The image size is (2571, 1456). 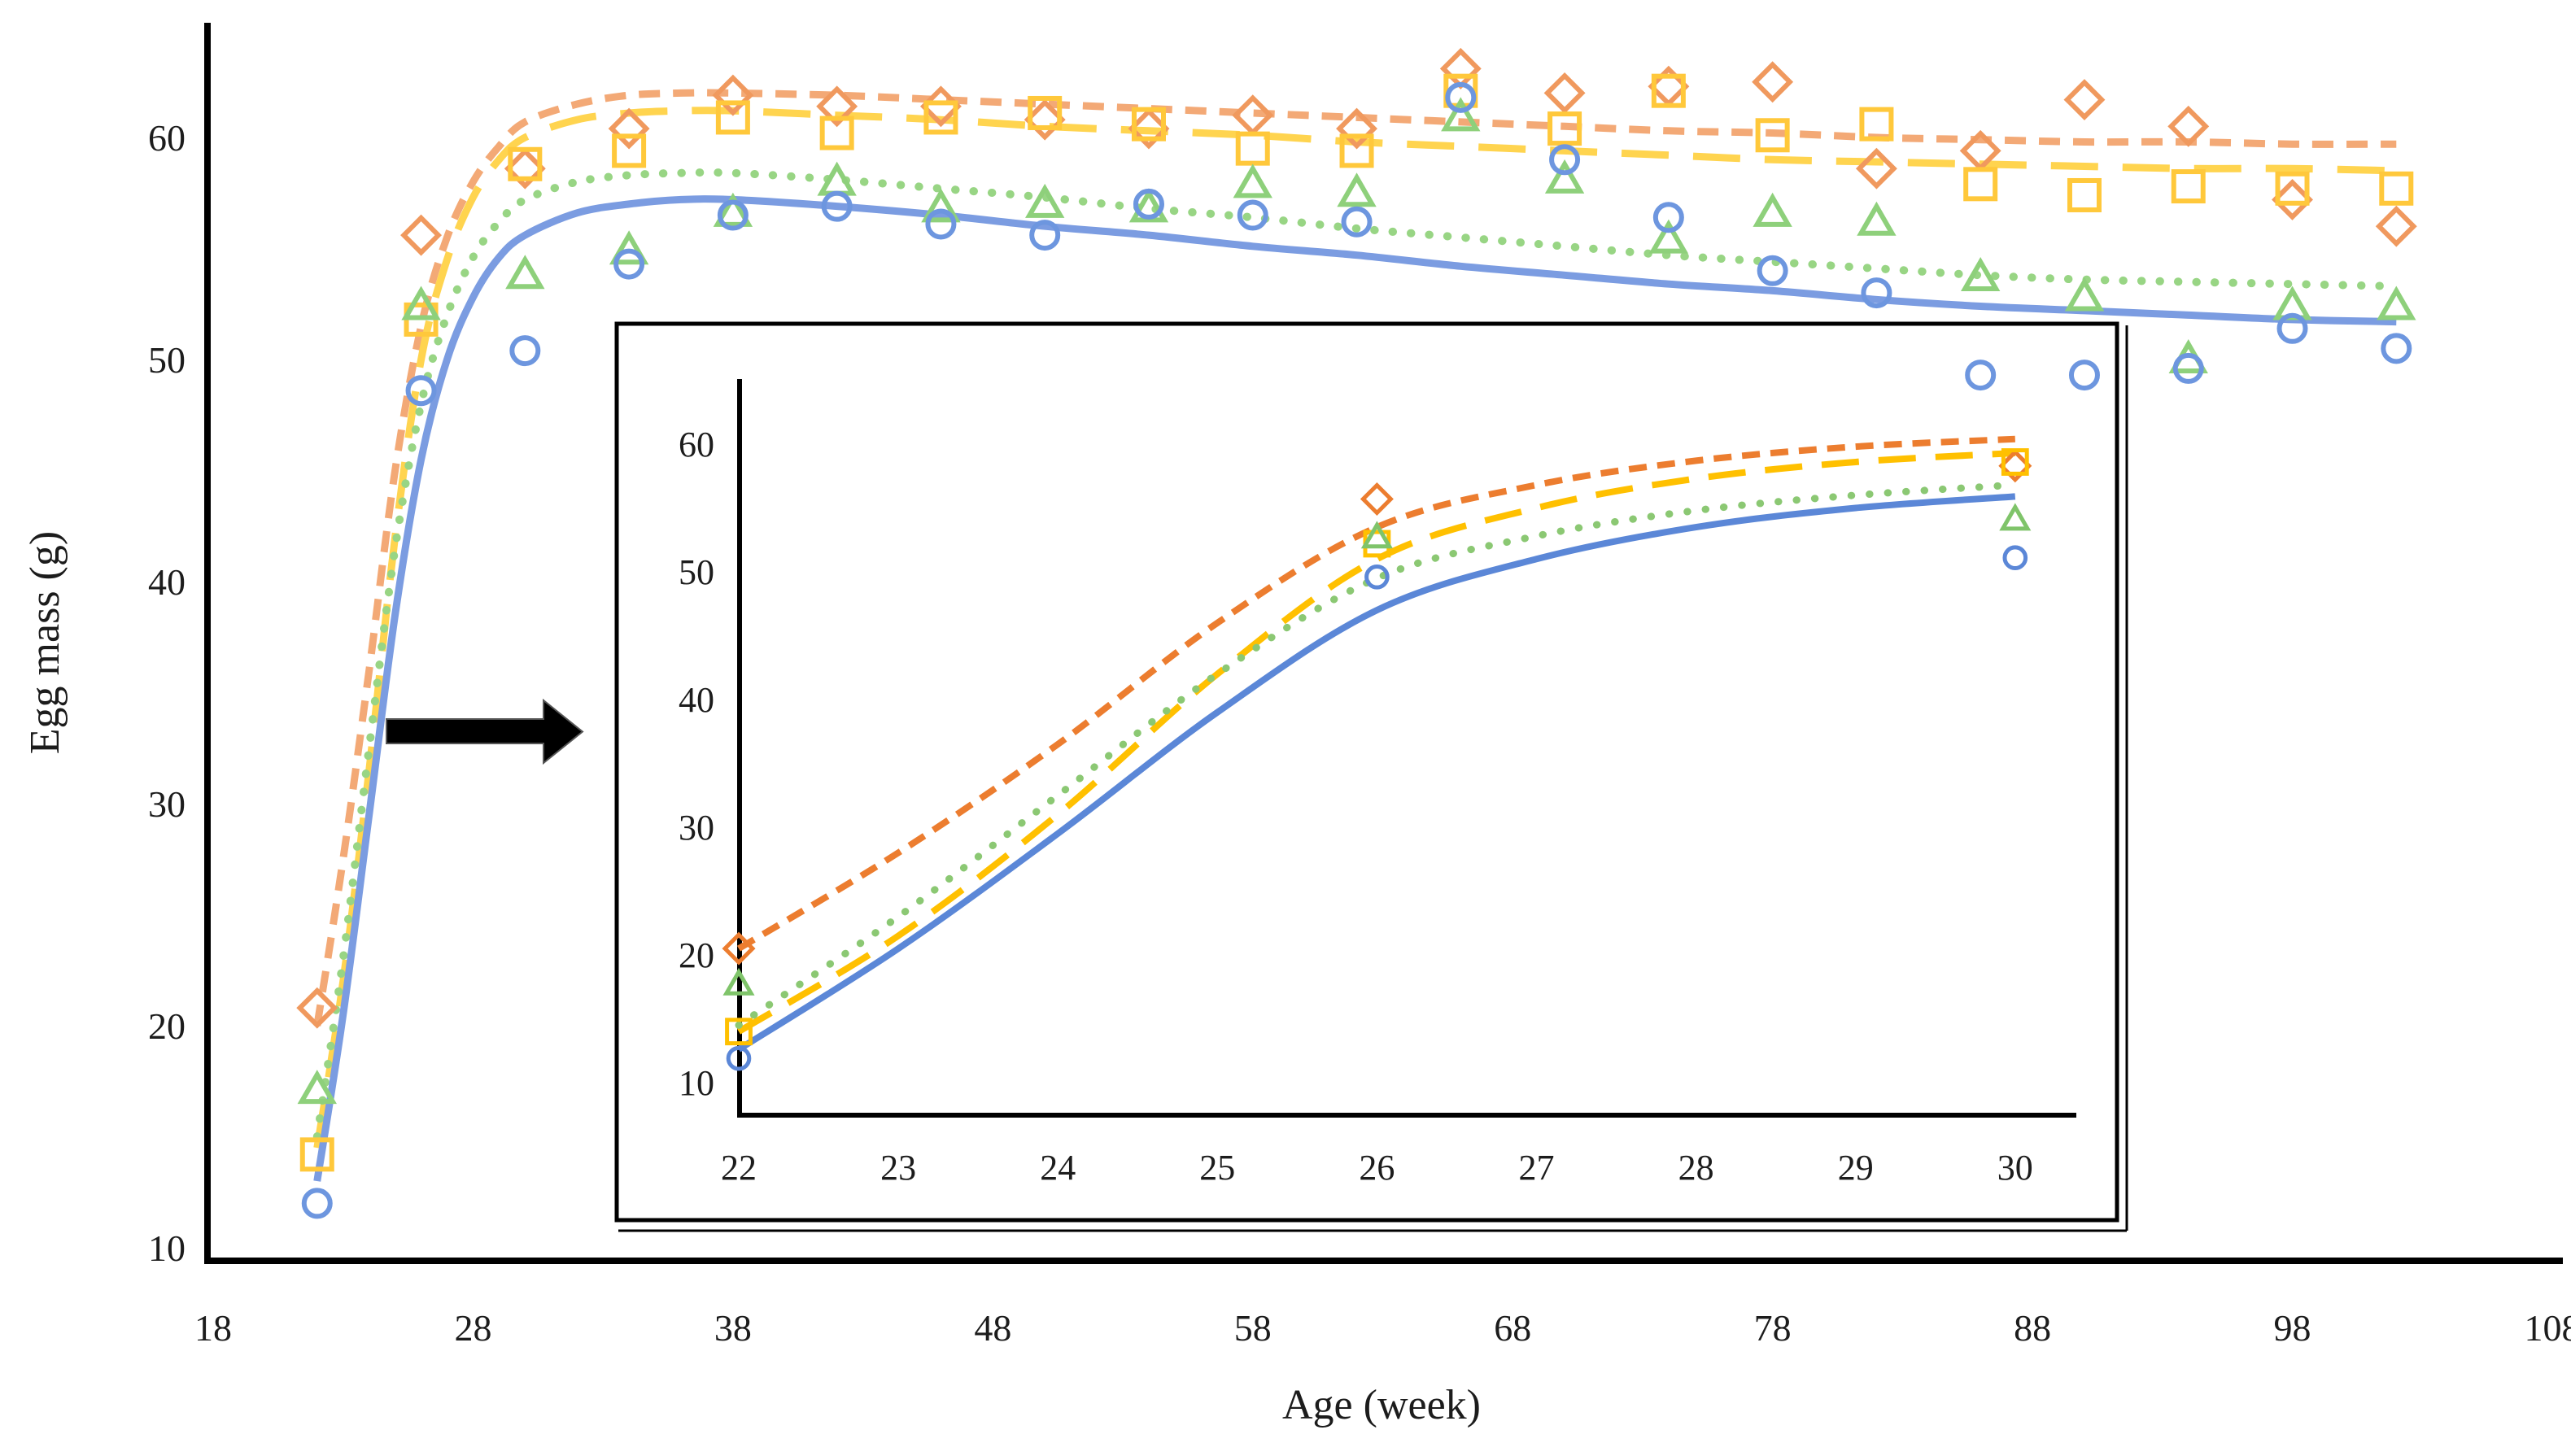 What do you see at coordinates (2548, 1328) in the screenshot?
I see `main-x-tick-108: 108` at bounding box center [2548, 1328].